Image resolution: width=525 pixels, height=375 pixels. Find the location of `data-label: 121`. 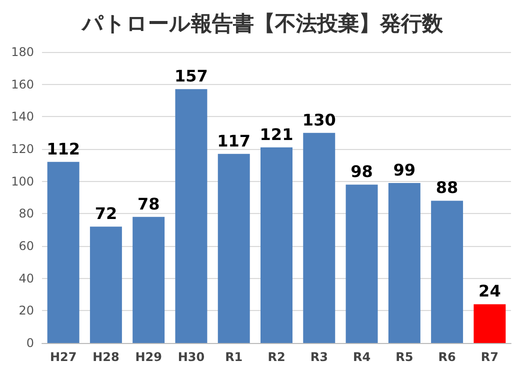

data-label: 121 is located at coordinates (277, 134).